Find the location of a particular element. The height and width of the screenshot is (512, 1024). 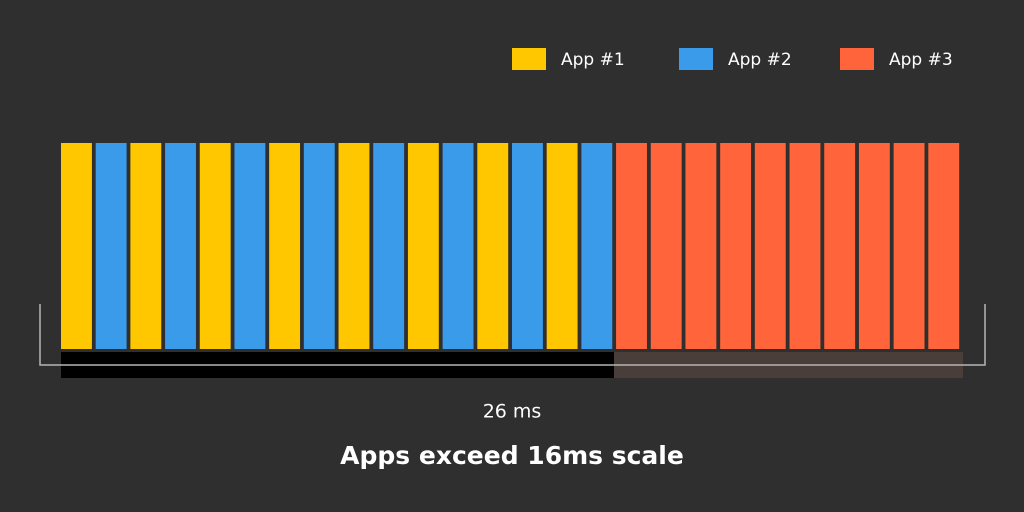

legend-label: App #3 is located at coordinates (921, 60).